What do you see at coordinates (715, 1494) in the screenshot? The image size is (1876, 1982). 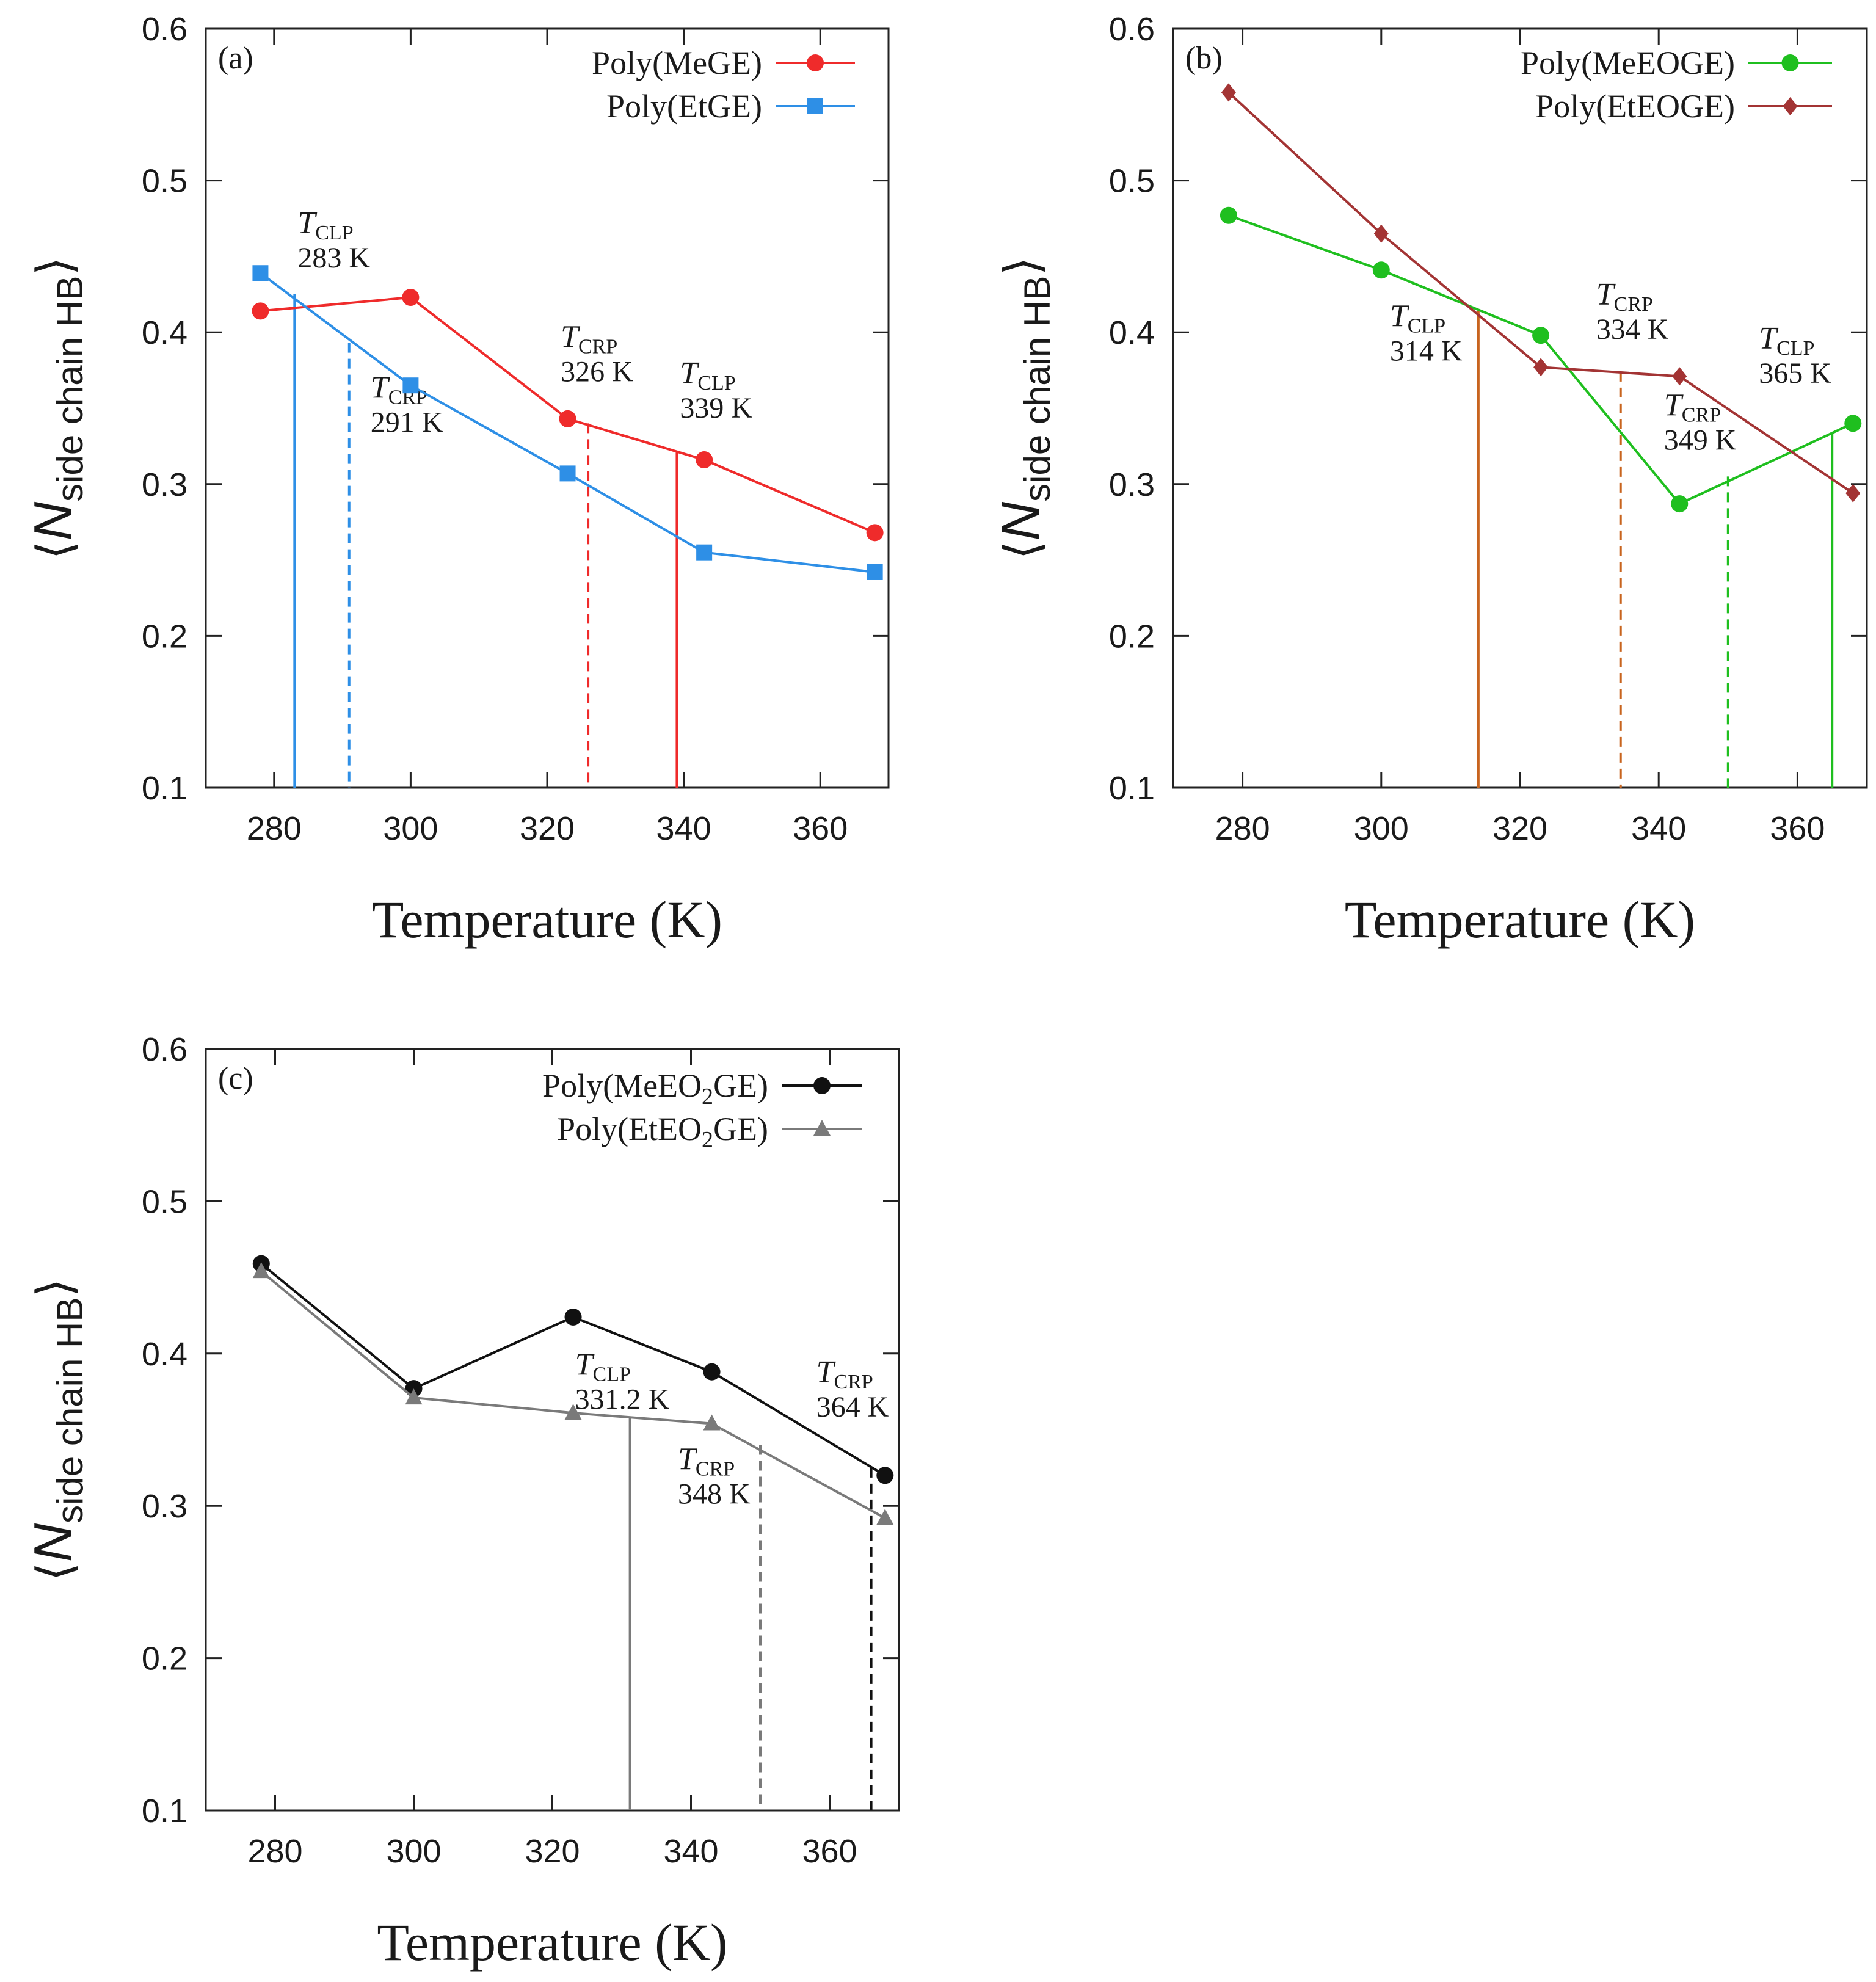 I see `transition-label-value: 348 K` at bounding box center [715, 1494].